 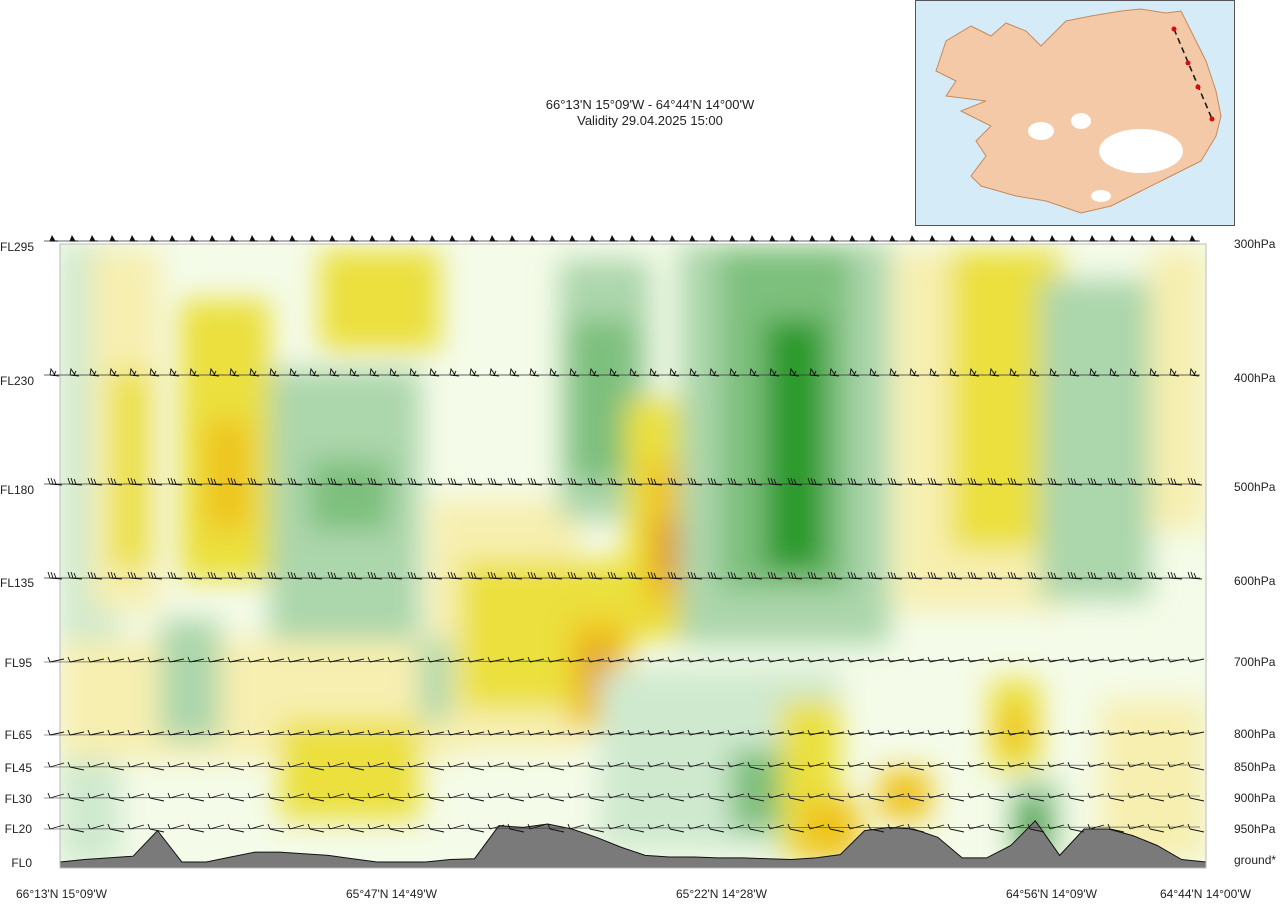 What do you see at coordinates (1255, 662) in the screenshot?
I see `pressure-label-700: 700hPa` at bounding box center [1255, 662].